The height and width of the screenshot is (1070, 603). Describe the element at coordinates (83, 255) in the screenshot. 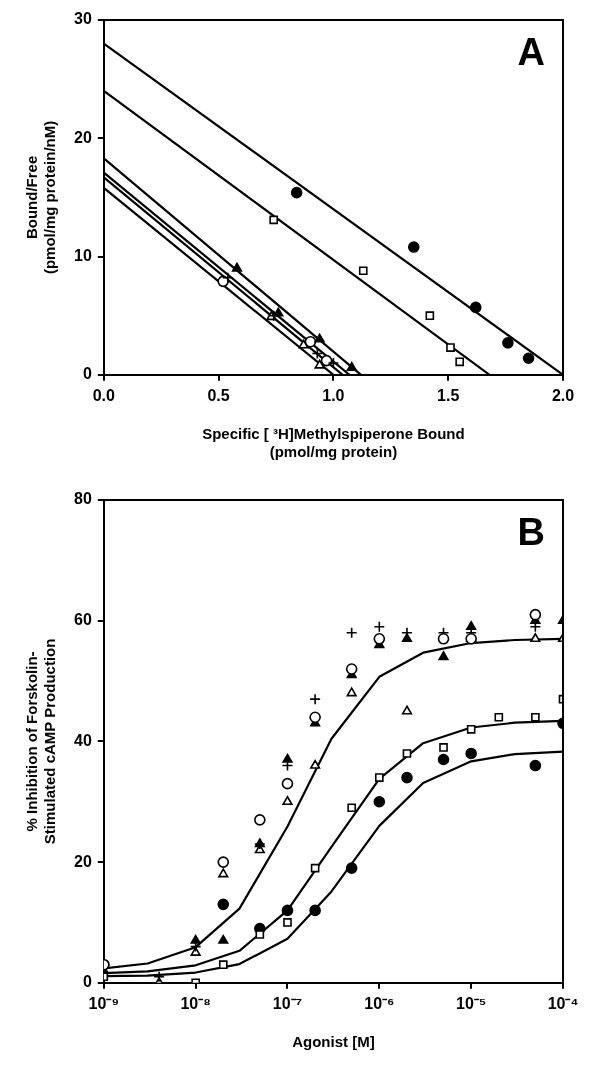

I see `y-tick-label: 10` at that location.